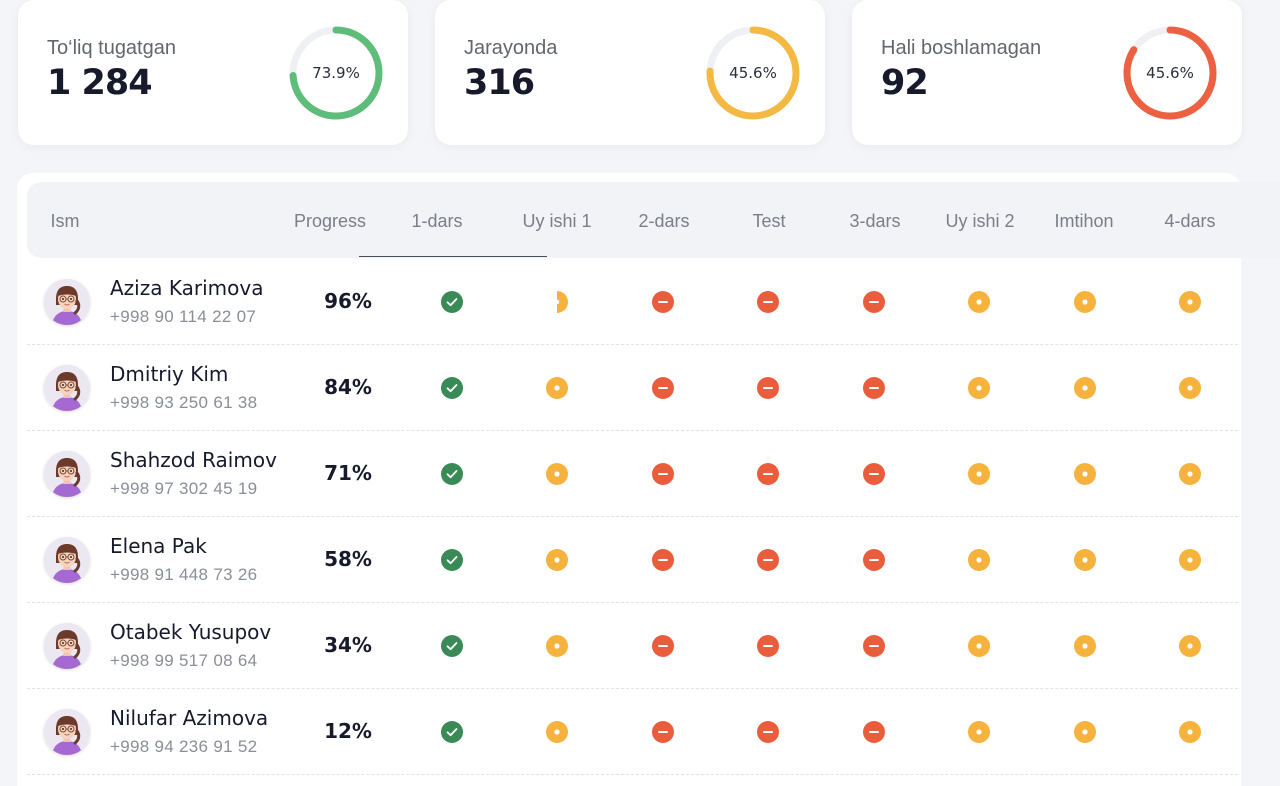 The image size is (1280, 786). Describe the element at coordinates (632, 302) in the screenshot. I see `table-row: Aziza Karimova +998 90 114 22 07 96%` at that location.